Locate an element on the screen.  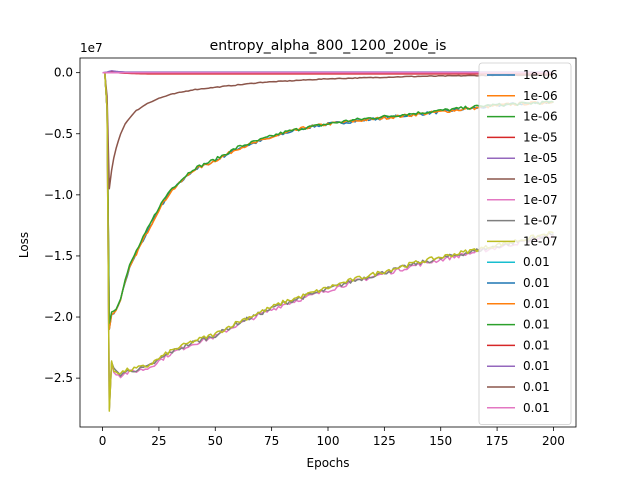
legend-label-10: 0.01 is located at coordinates (536, 283).